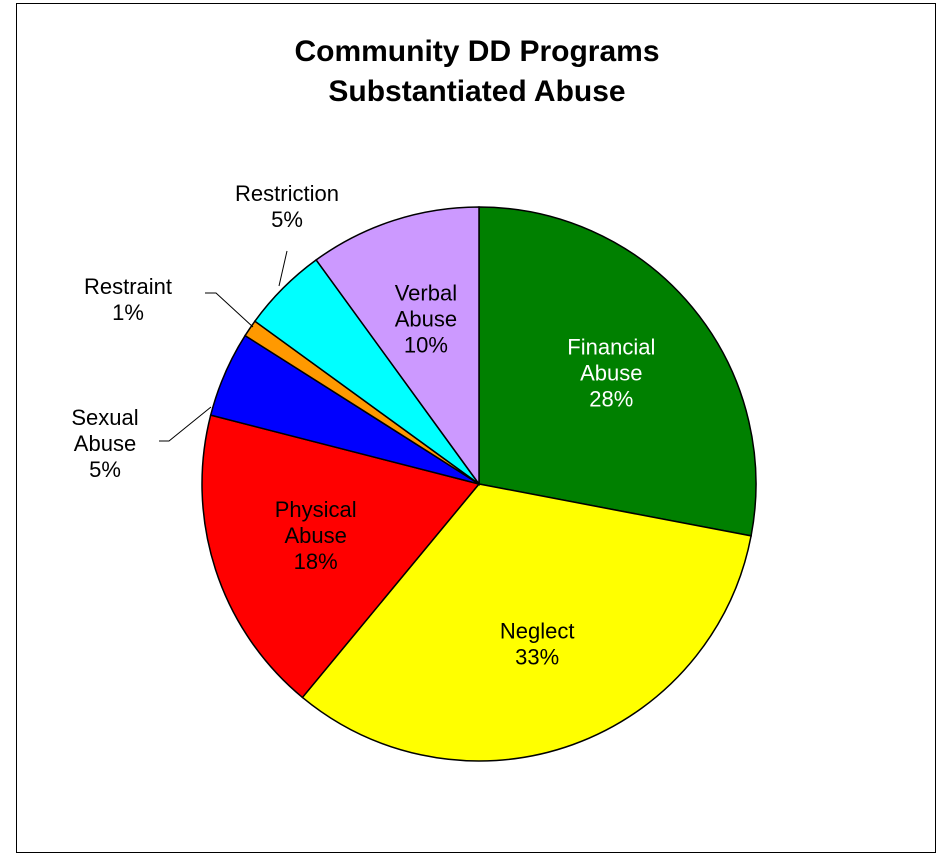 The height and width of the screenshot is (853, 952). What do you see at coordinates (316, 509) in the screenshot?
I see `slice-category: Physical` at bounding box center [316, 509].